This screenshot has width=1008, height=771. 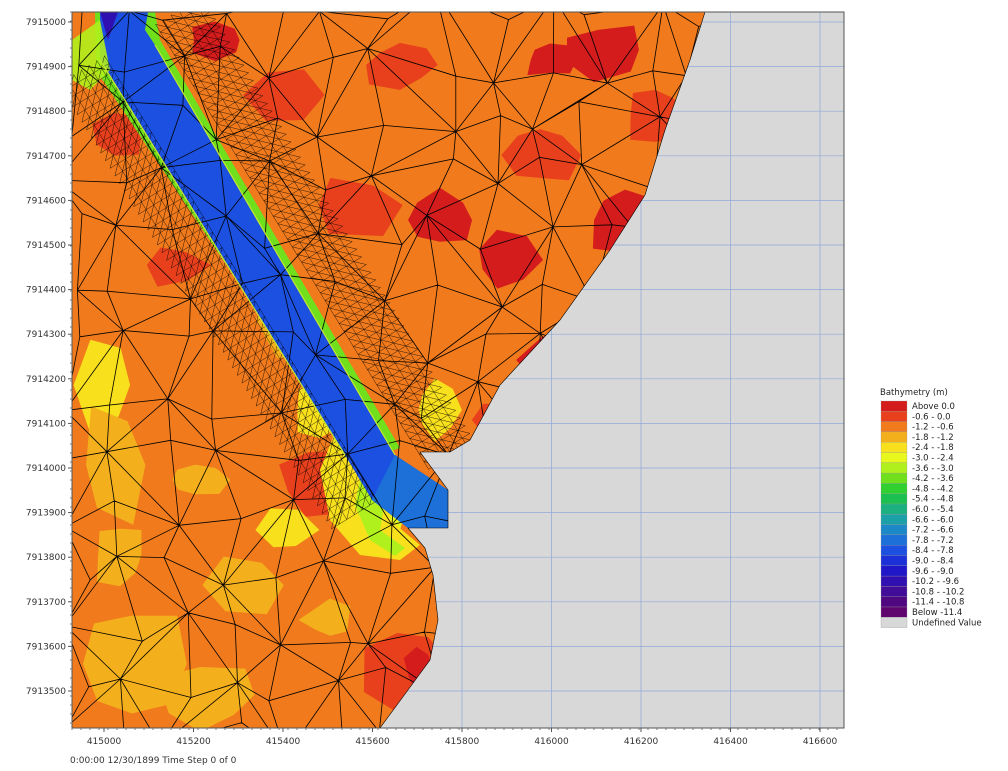 I want to click on y-tick-label: 7914900, so click(x=46, y=68).